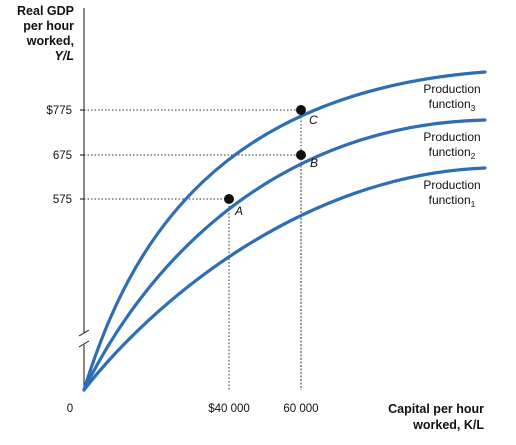  I want to click on y-ticks: 575 675 $775, so click(65, 155).